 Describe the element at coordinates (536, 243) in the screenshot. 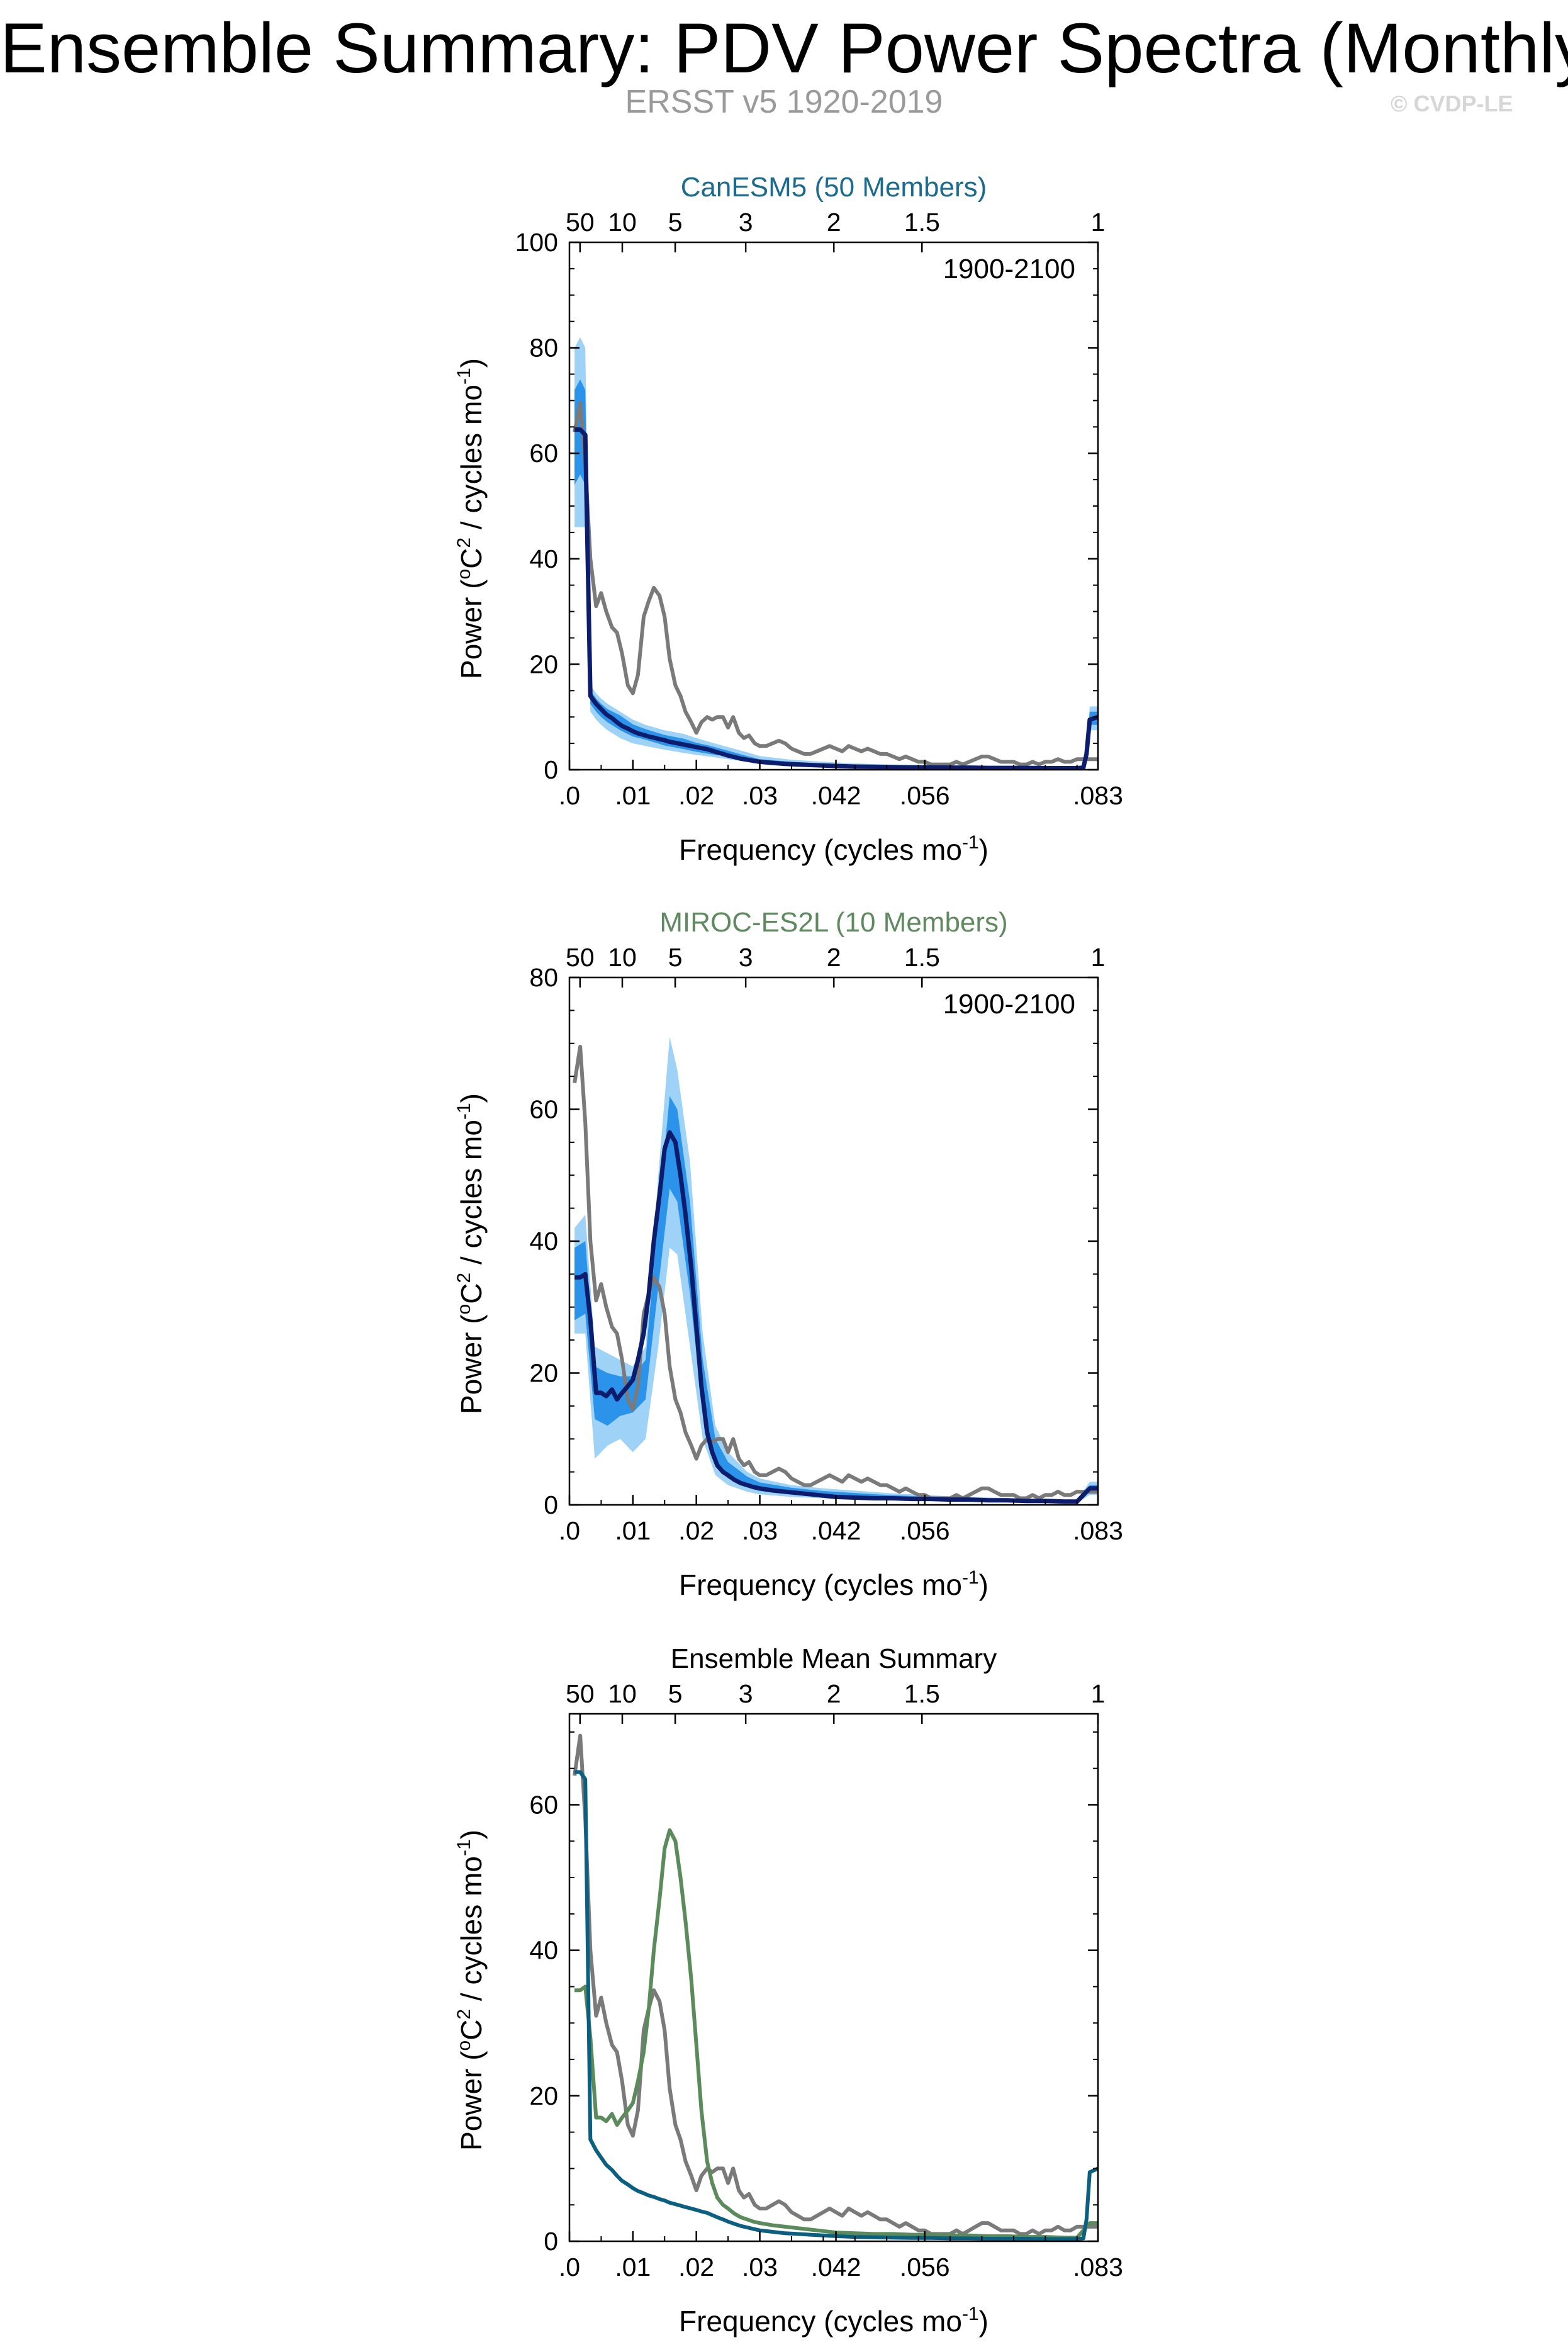

I see `y-tick-label: 100` at that location.